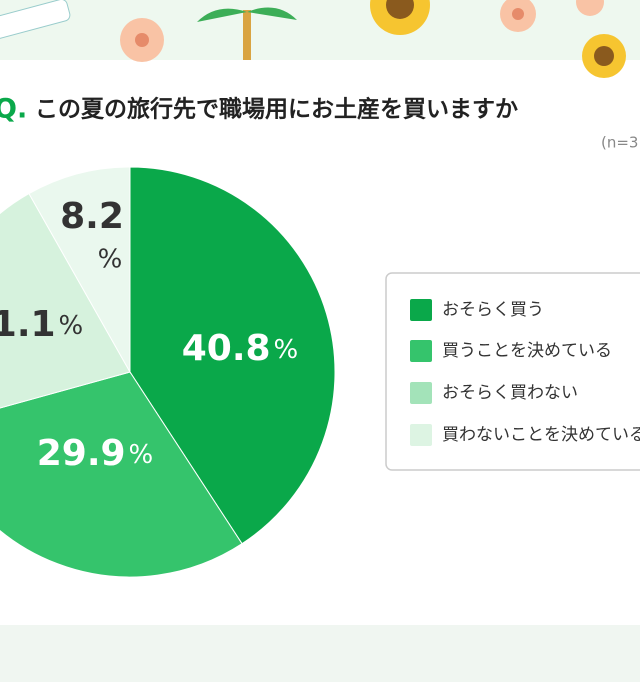 The height and width of the screenshot is (682, 640). I want to click on data-label: 21.1%, so click(41, 324).